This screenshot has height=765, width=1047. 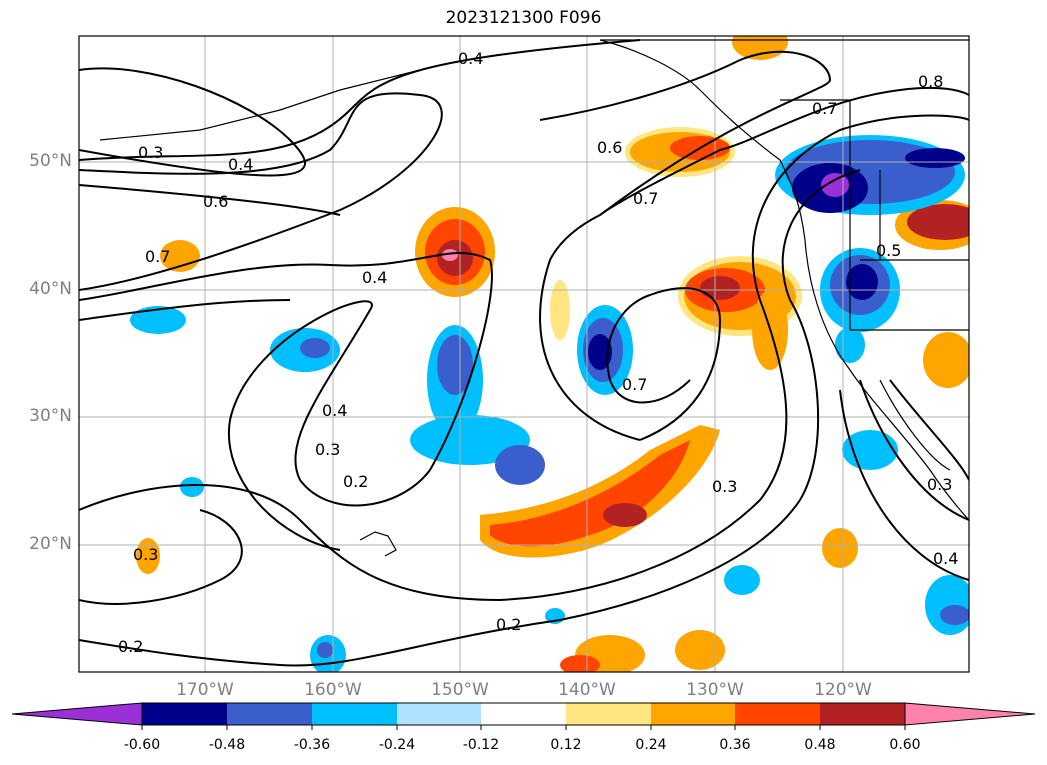 I want to click on colorbar-tick-label: 0.48, so click(x=820, y=745).